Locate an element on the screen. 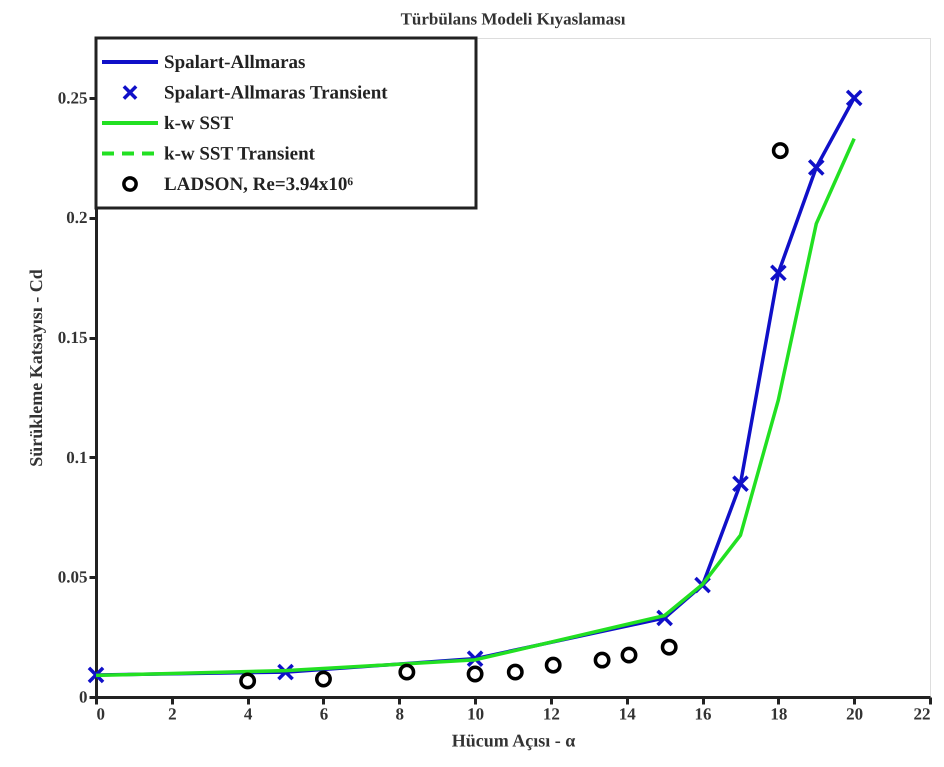 The width and height of the screenshot is (944, 767). x-tick-label: 10 is located at coordinates (475, 714).